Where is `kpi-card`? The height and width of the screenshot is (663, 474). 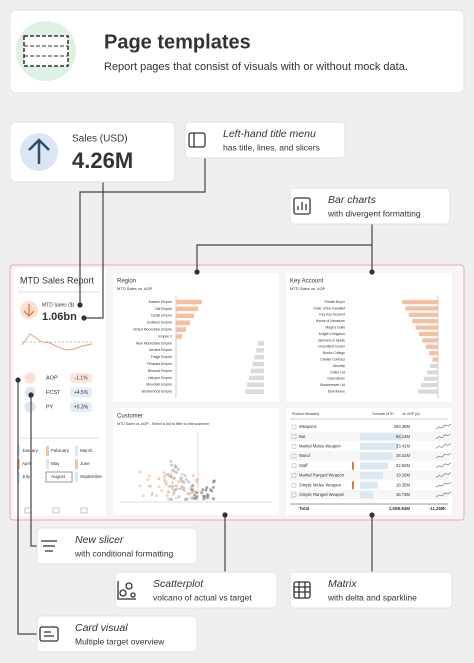 kpi-card is located at coordinates (92, 152).